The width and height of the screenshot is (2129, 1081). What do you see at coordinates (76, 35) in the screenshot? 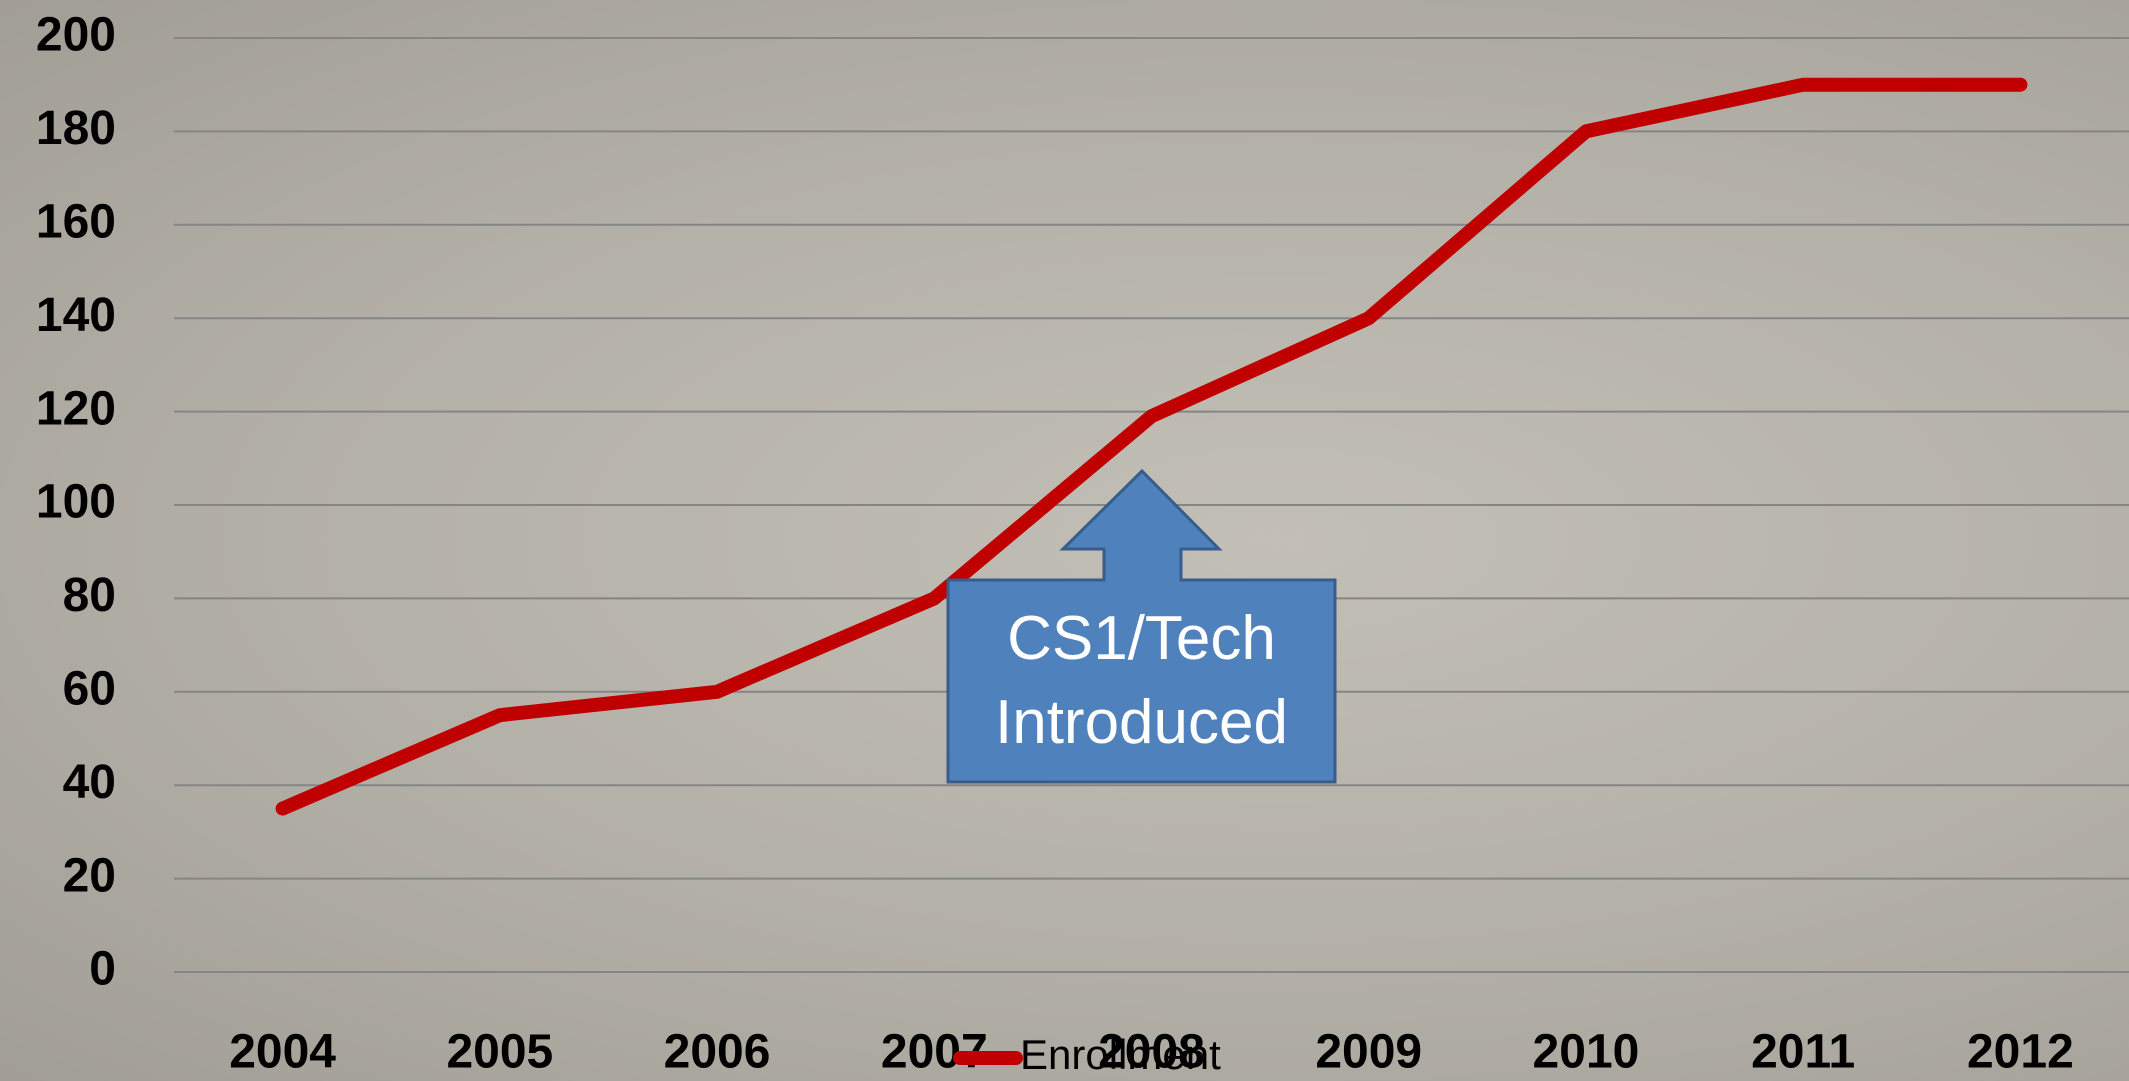
I see `y-tick-label: 200` at bounding box center [76, 35].